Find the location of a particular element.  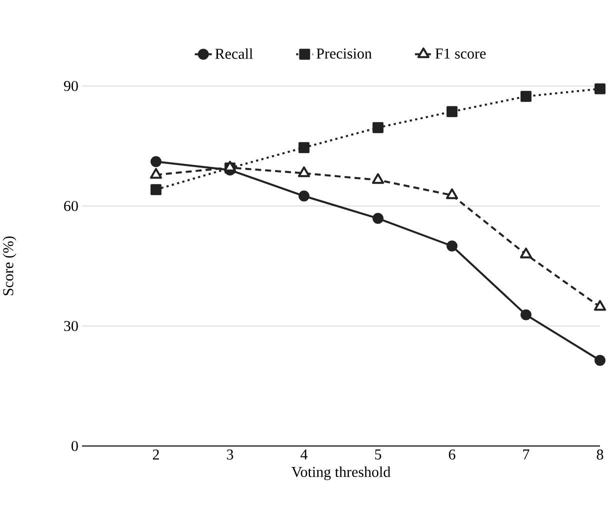

x-tick-label: 8 is located at coordinates (600, 455).